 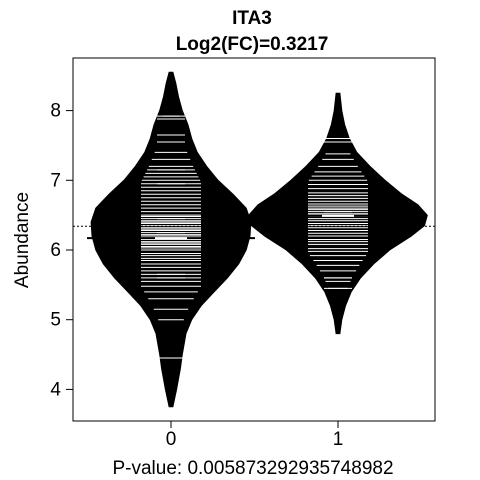 I want to click on y-tick-label-5: 5, so click(x=55, y=320).